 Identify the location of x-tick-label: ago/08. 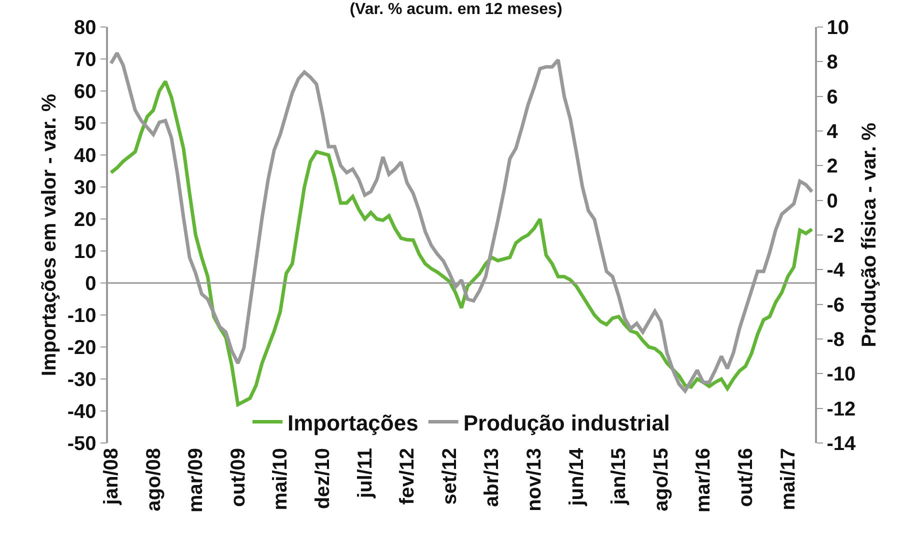
(153, 480).